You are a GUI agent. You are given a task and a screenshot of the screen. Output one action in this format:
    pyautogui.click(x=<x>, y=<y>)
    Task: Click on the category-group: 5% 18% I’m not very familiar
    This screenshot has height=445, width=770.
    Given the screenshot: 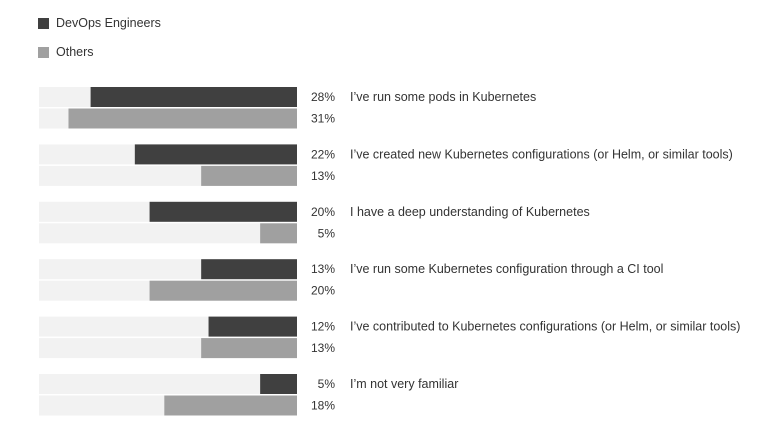 What is the action you would take?
    pyautogui.click(x=248, y=395)
    